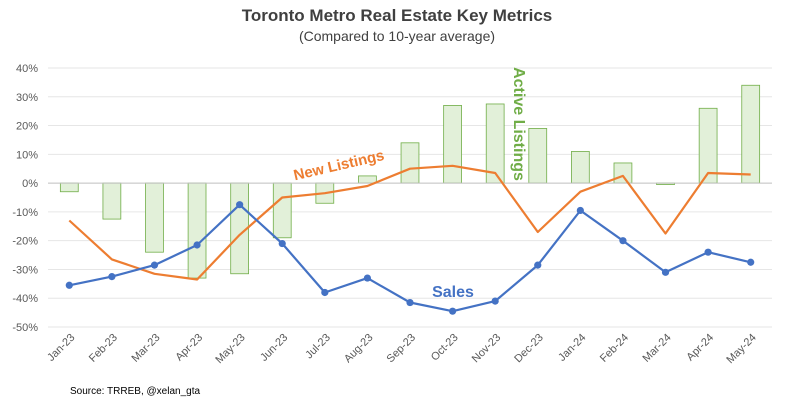 The height and width of the screenshot is (403, 794). I want to click on x-tick-label: Mar-24, so click(657, 348).